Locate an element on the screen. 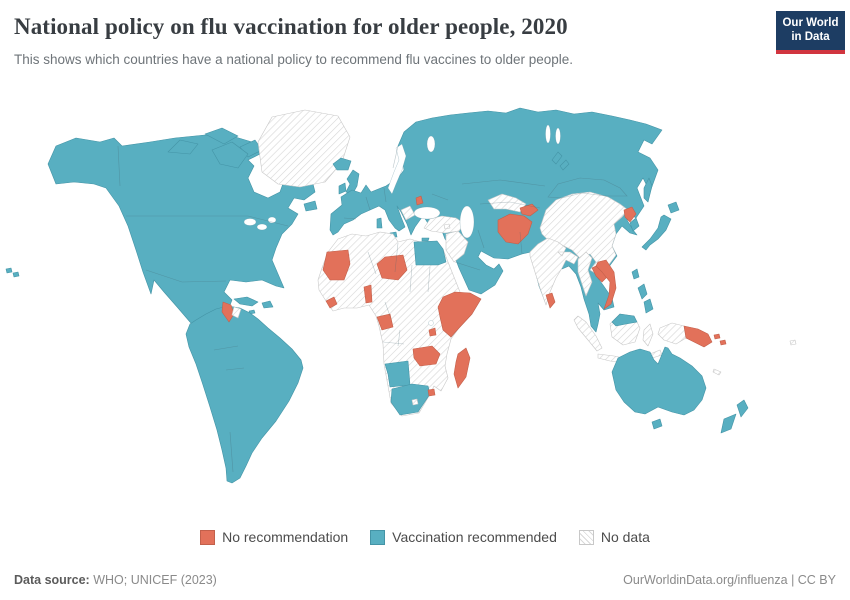 This screenshot has width=850, height=600. region-sardinia is located at coordinates (379, 223).